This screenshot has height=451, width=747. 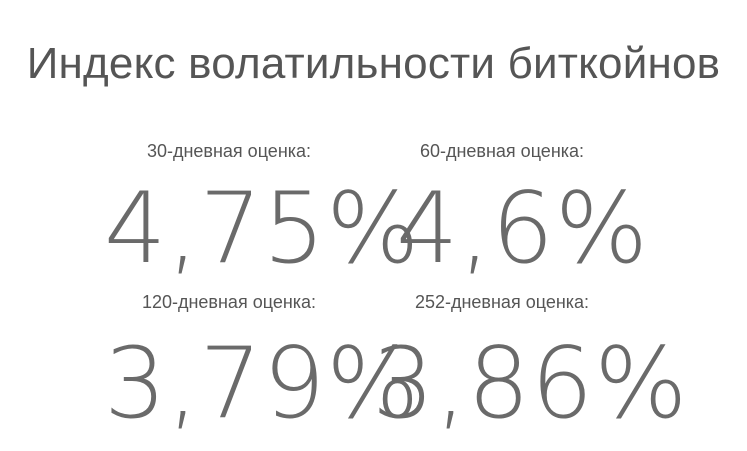 What do you see at coordinates (530, 384) in the screenshot?
I see `estimate-value-252d: 3,86%` at bounding box center [530, 384].